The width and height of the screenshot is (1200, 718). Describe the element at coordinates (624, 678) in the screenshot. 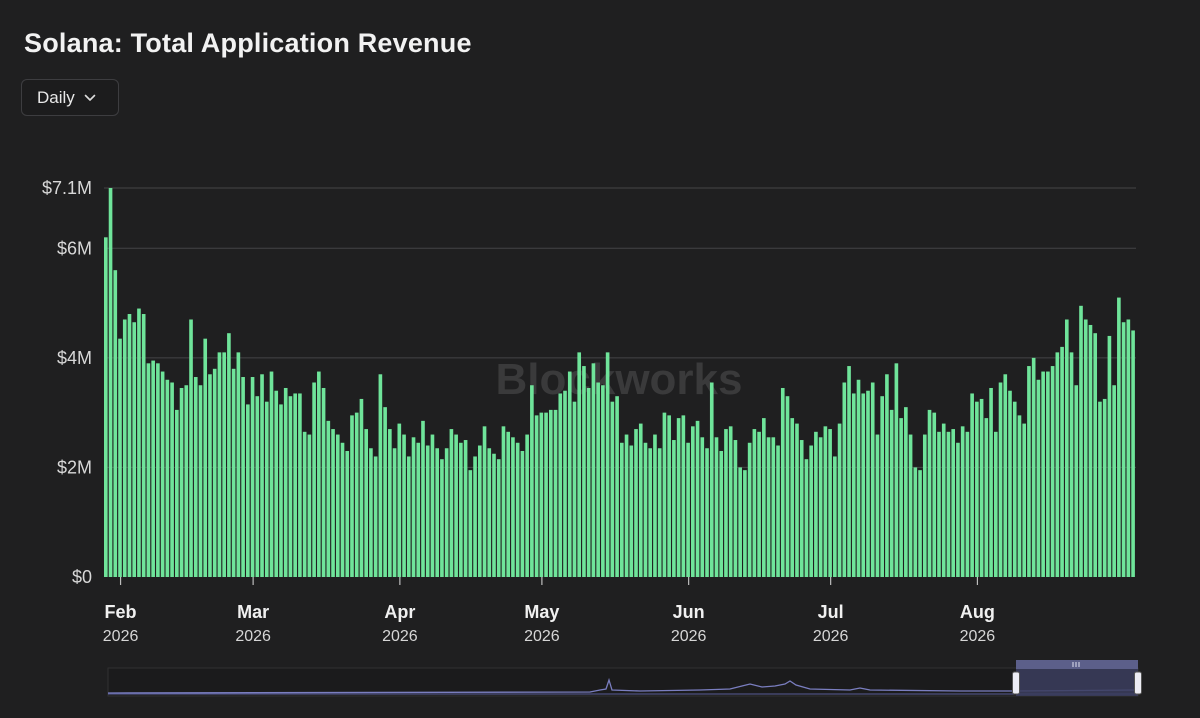

I see `range-navigator` at that location.